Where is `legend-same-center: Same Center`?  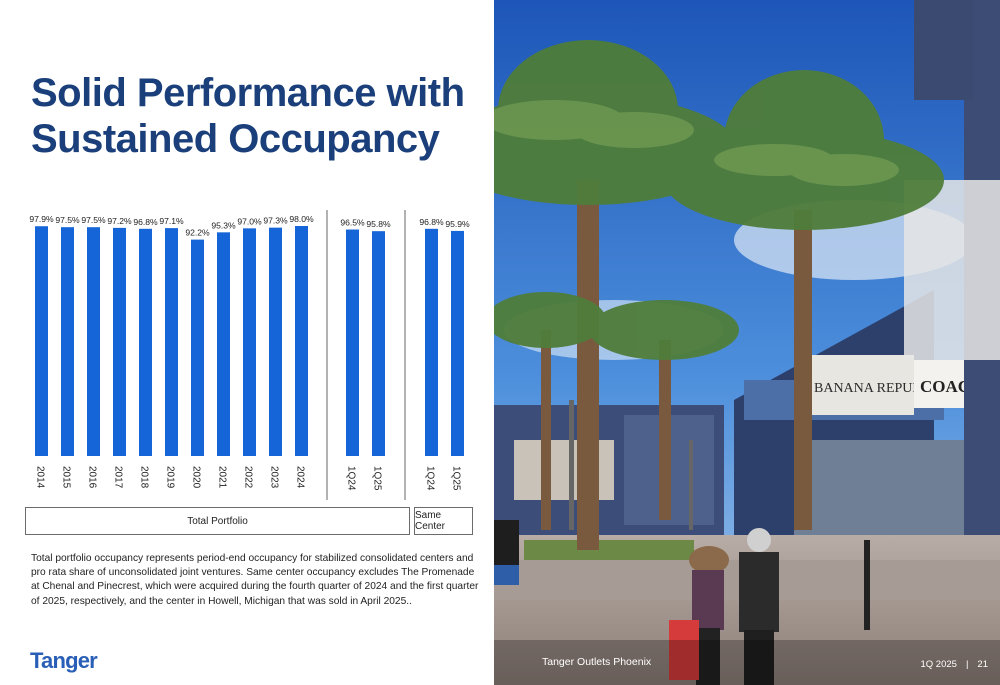 legend-same-center: Same Center is located at coordinates (443, 521).